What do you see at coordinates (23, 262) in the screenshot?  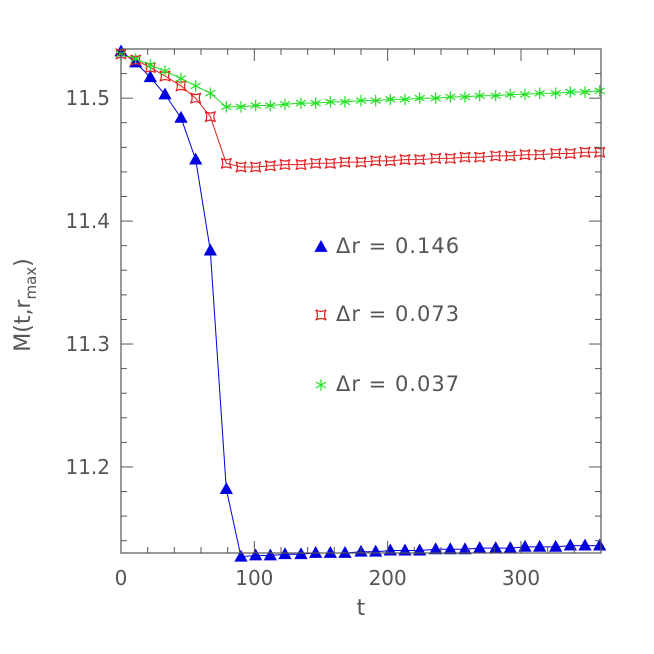 I see `y-axis-title-close: )` at bounding box center [23, 262].